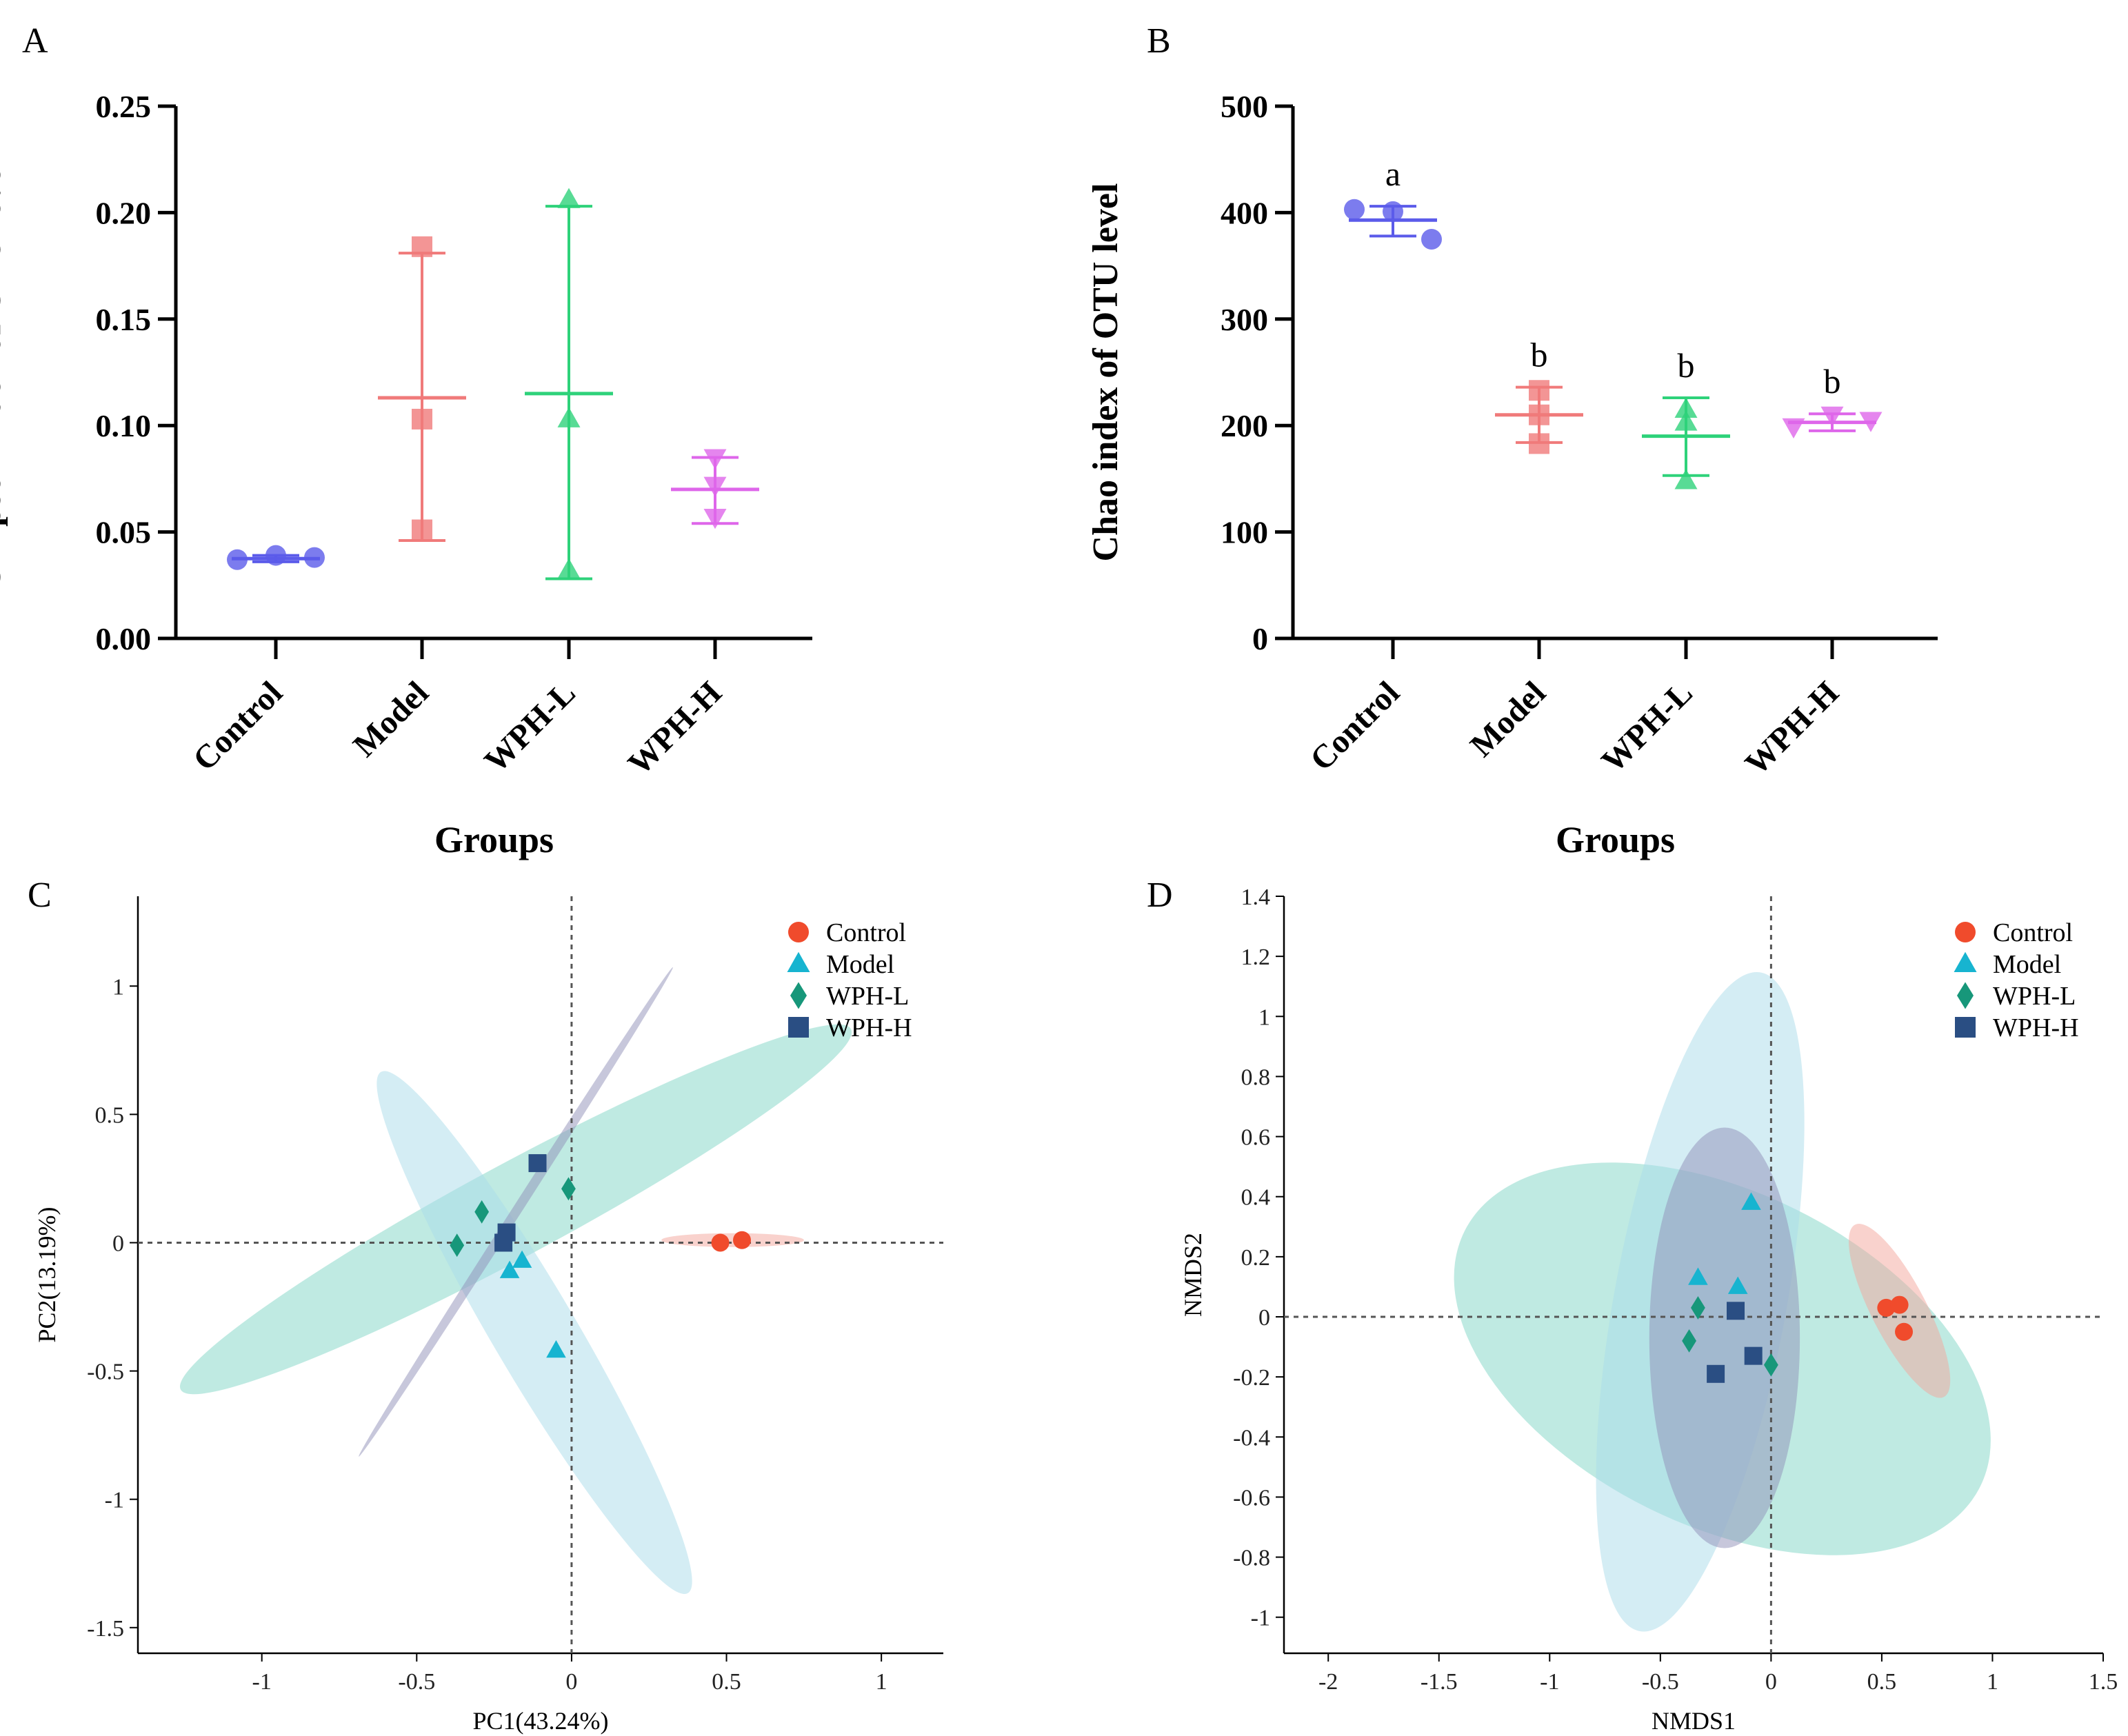  I want to click on legend-label-control: Control, so click(866, 932).